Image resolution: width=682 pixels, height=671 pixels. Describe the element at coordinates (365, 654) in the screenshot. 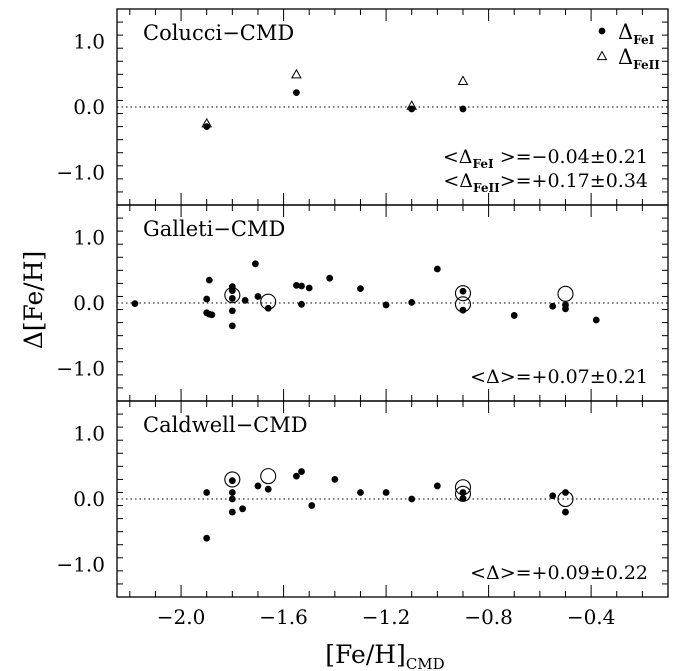

I see `x-axis-label-main: [Fe/H]` at that location.